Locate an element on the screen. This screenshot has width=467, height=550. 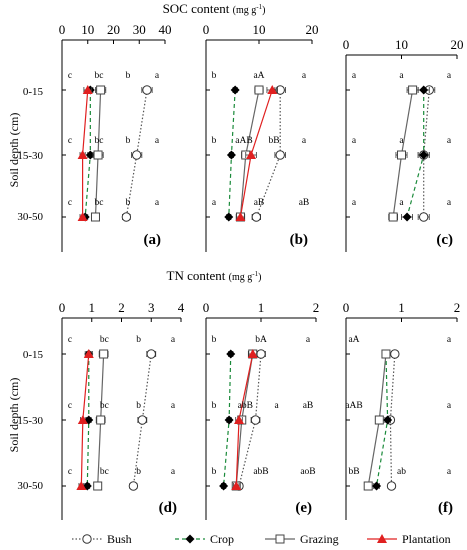
x-tick-label: 40 is located at coordinates (165, 29).